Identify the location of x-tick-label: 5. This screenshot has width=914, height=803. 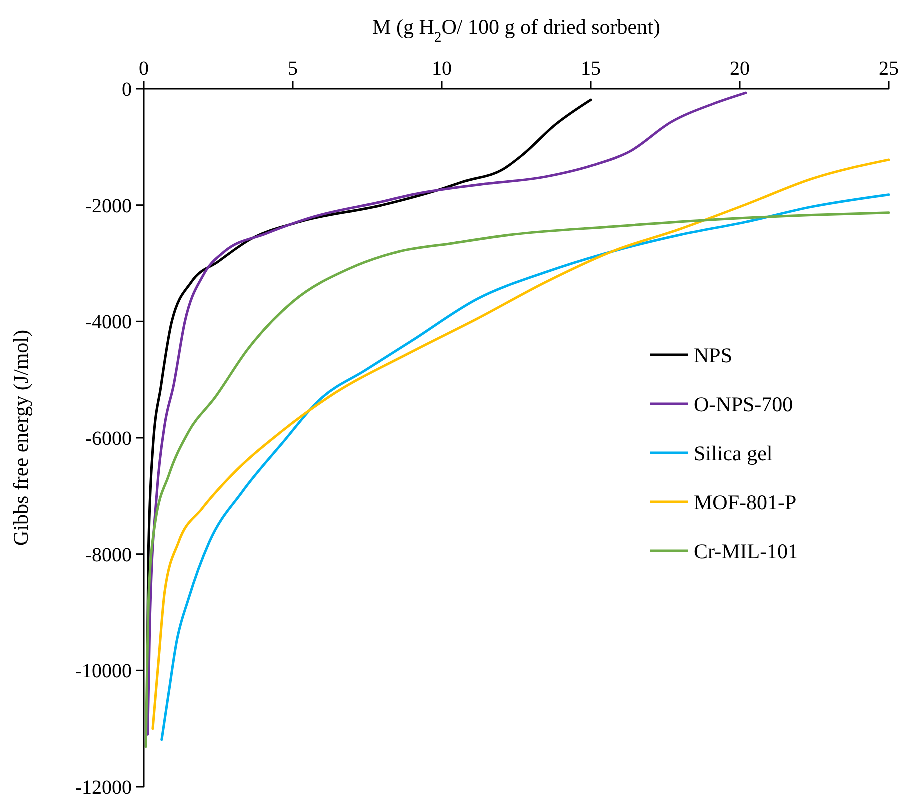
(293, 69).